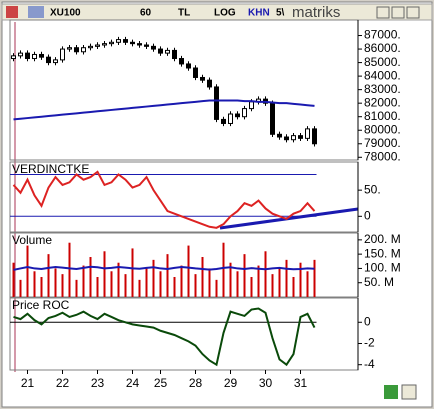  I want to click on log-toggle: LOG, so click(225, 13).